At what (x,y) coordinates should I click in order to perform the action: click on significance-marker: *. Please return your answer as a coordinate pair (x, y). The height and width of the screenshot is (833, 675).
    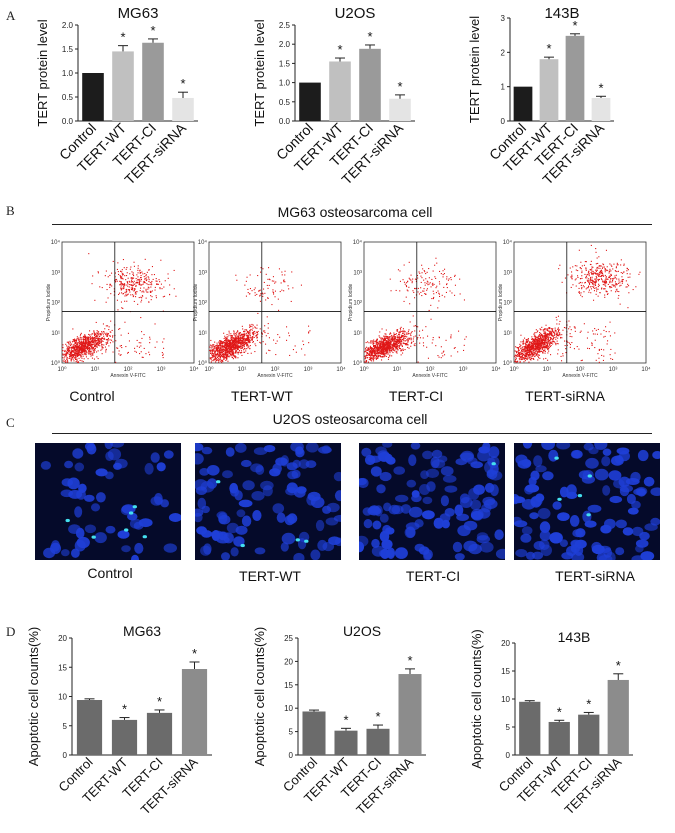
    Looking at the image, I should click on (159, 701).